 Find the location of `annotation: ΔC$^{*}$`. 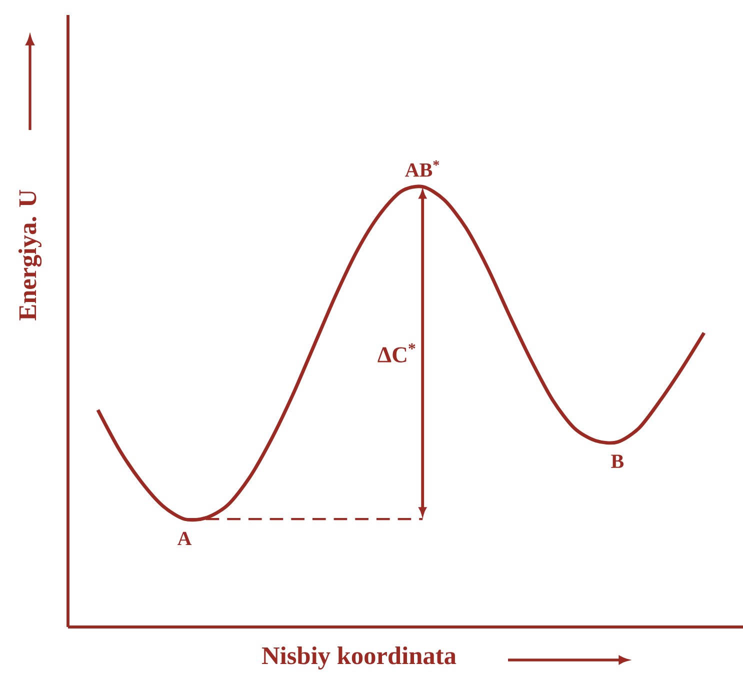

annotation: ΔC$^{*}$ is located at coordinates (397, 352).